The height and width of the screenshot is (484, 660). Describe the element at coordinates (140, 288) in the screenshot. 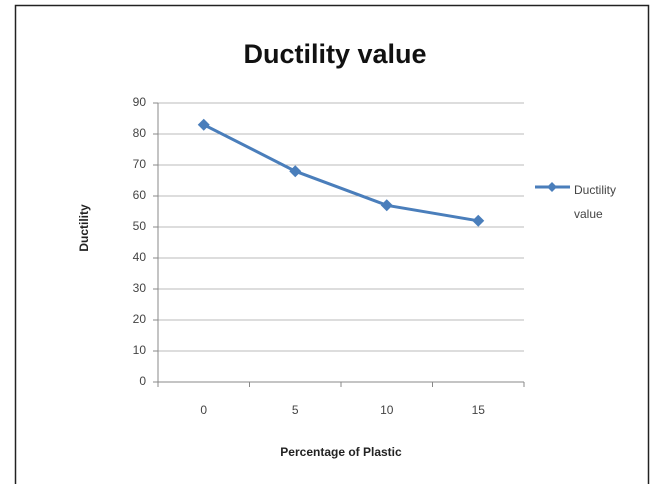

I see `y-tick-label: 30` at that location.